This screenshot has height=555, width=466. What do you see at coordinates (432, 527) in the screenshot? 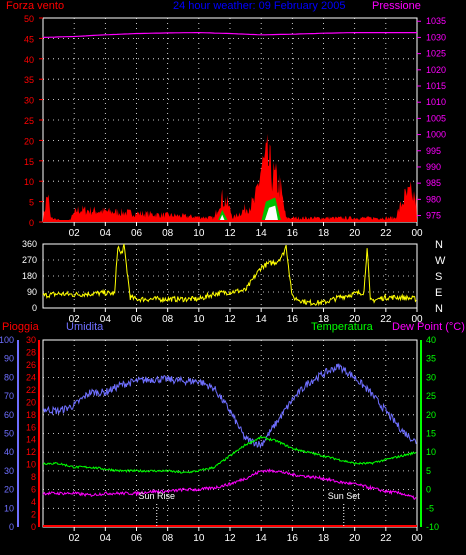
I see `temp-y-tick-label: -10` at bounding box center [432, 527].